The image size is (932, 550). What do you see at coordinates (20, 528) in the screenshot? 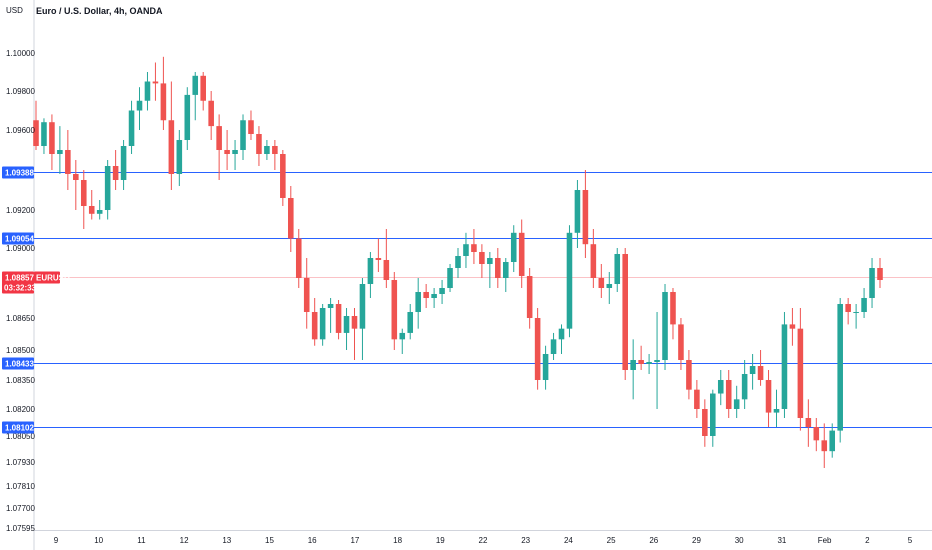
I see `y-tick-label: 1.07595` at bounding box center [20, 528].